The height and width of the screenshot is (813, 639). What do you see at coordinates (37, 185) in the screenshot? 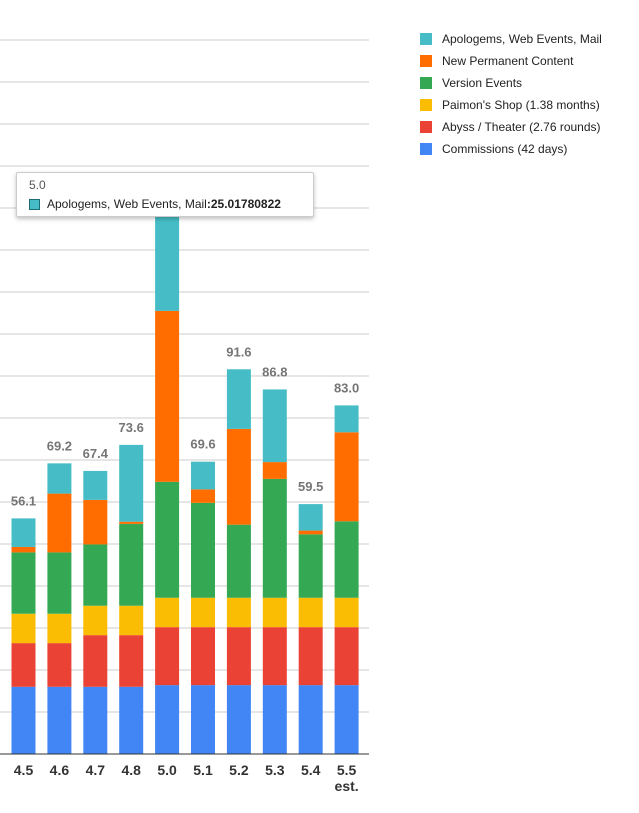
I see `tooltip-title: 5.0` at bounding box center [37, 185].